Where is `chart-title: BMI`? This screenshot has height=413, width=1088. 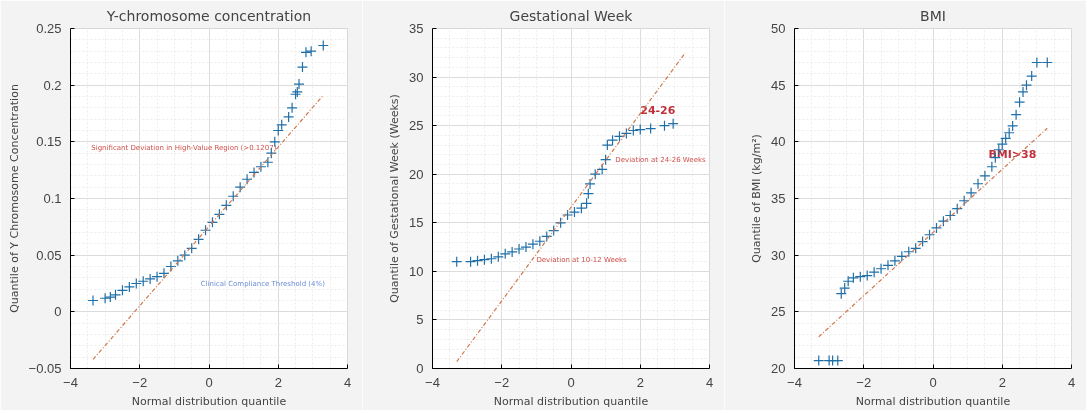 chart-title: BMI is located at coordinates (933, 15).